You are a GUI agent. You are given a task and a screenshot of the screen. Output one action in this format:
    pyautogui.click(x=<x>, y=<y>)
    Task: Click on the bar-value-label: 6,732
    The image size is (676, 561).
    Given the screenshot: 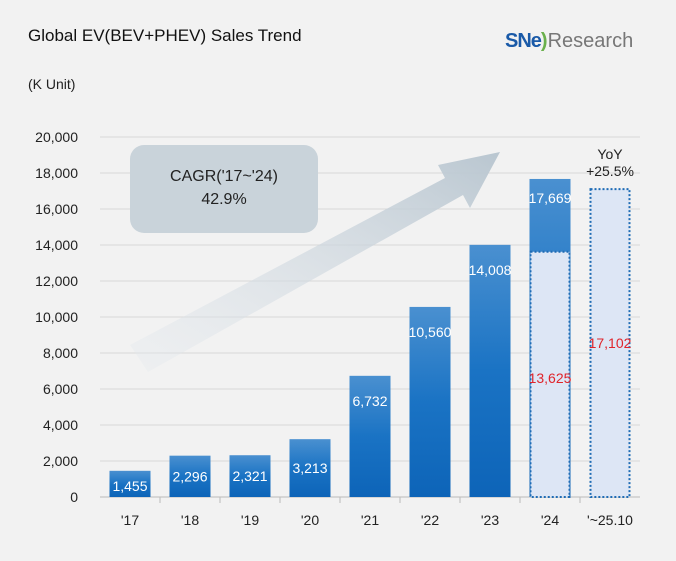 What is the action you would take?
    pyautogui.click(x=369, y=401)
    